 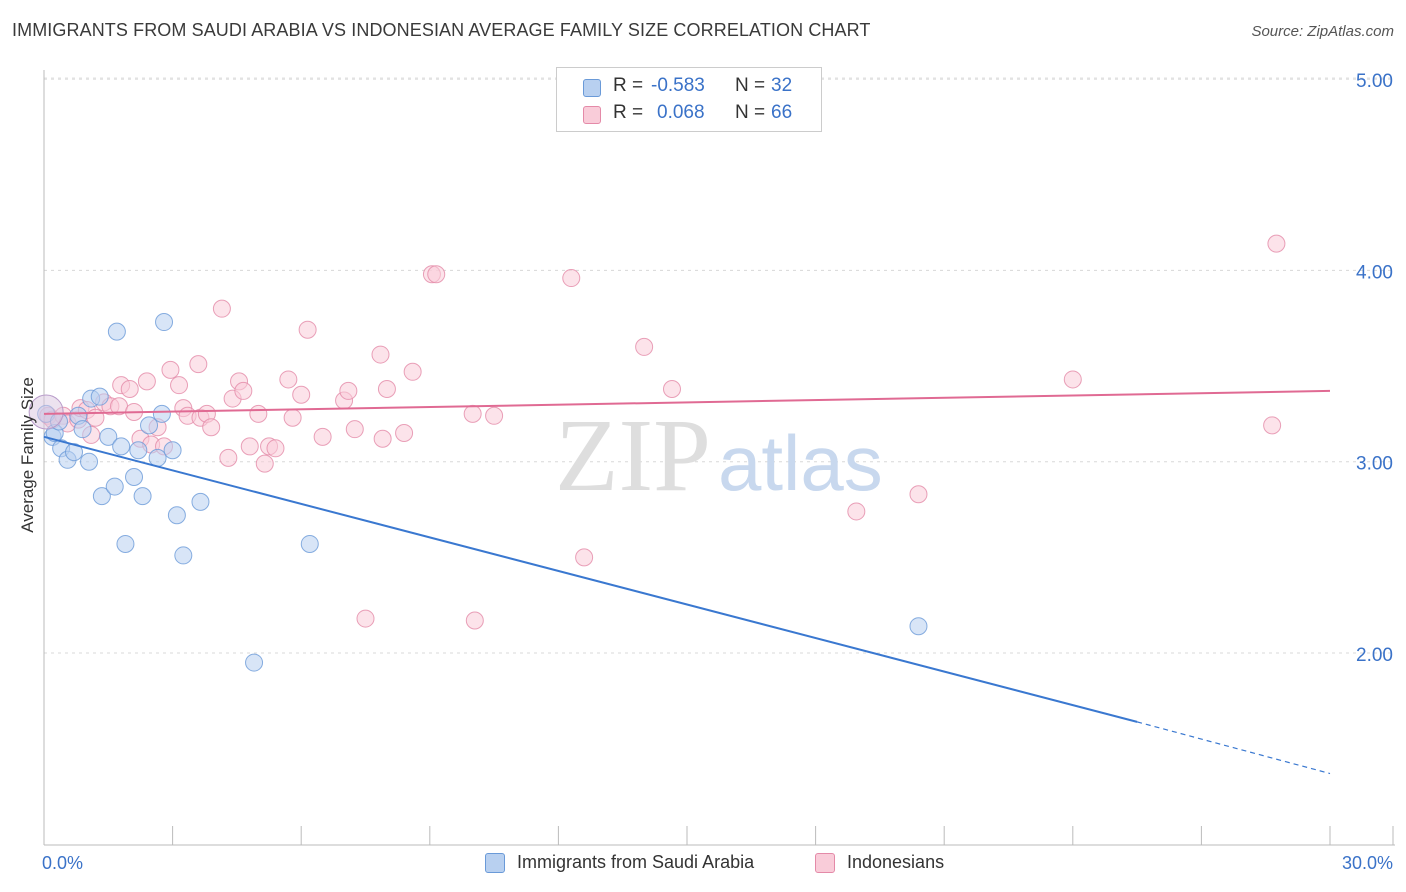 What do you see at coordinates (678, 85) in the screenshot?
I see `r-value: -0.583` at bounding box center [678, 85].